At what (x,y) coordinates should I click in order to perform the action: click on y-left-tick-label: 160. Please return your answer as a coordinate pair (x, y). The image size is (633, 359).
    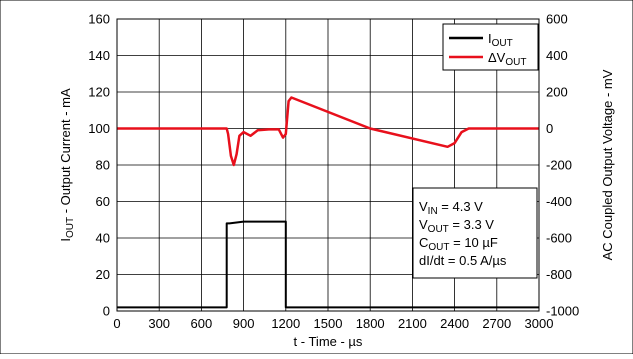
    Looking at the image, I should click on (99, 19).